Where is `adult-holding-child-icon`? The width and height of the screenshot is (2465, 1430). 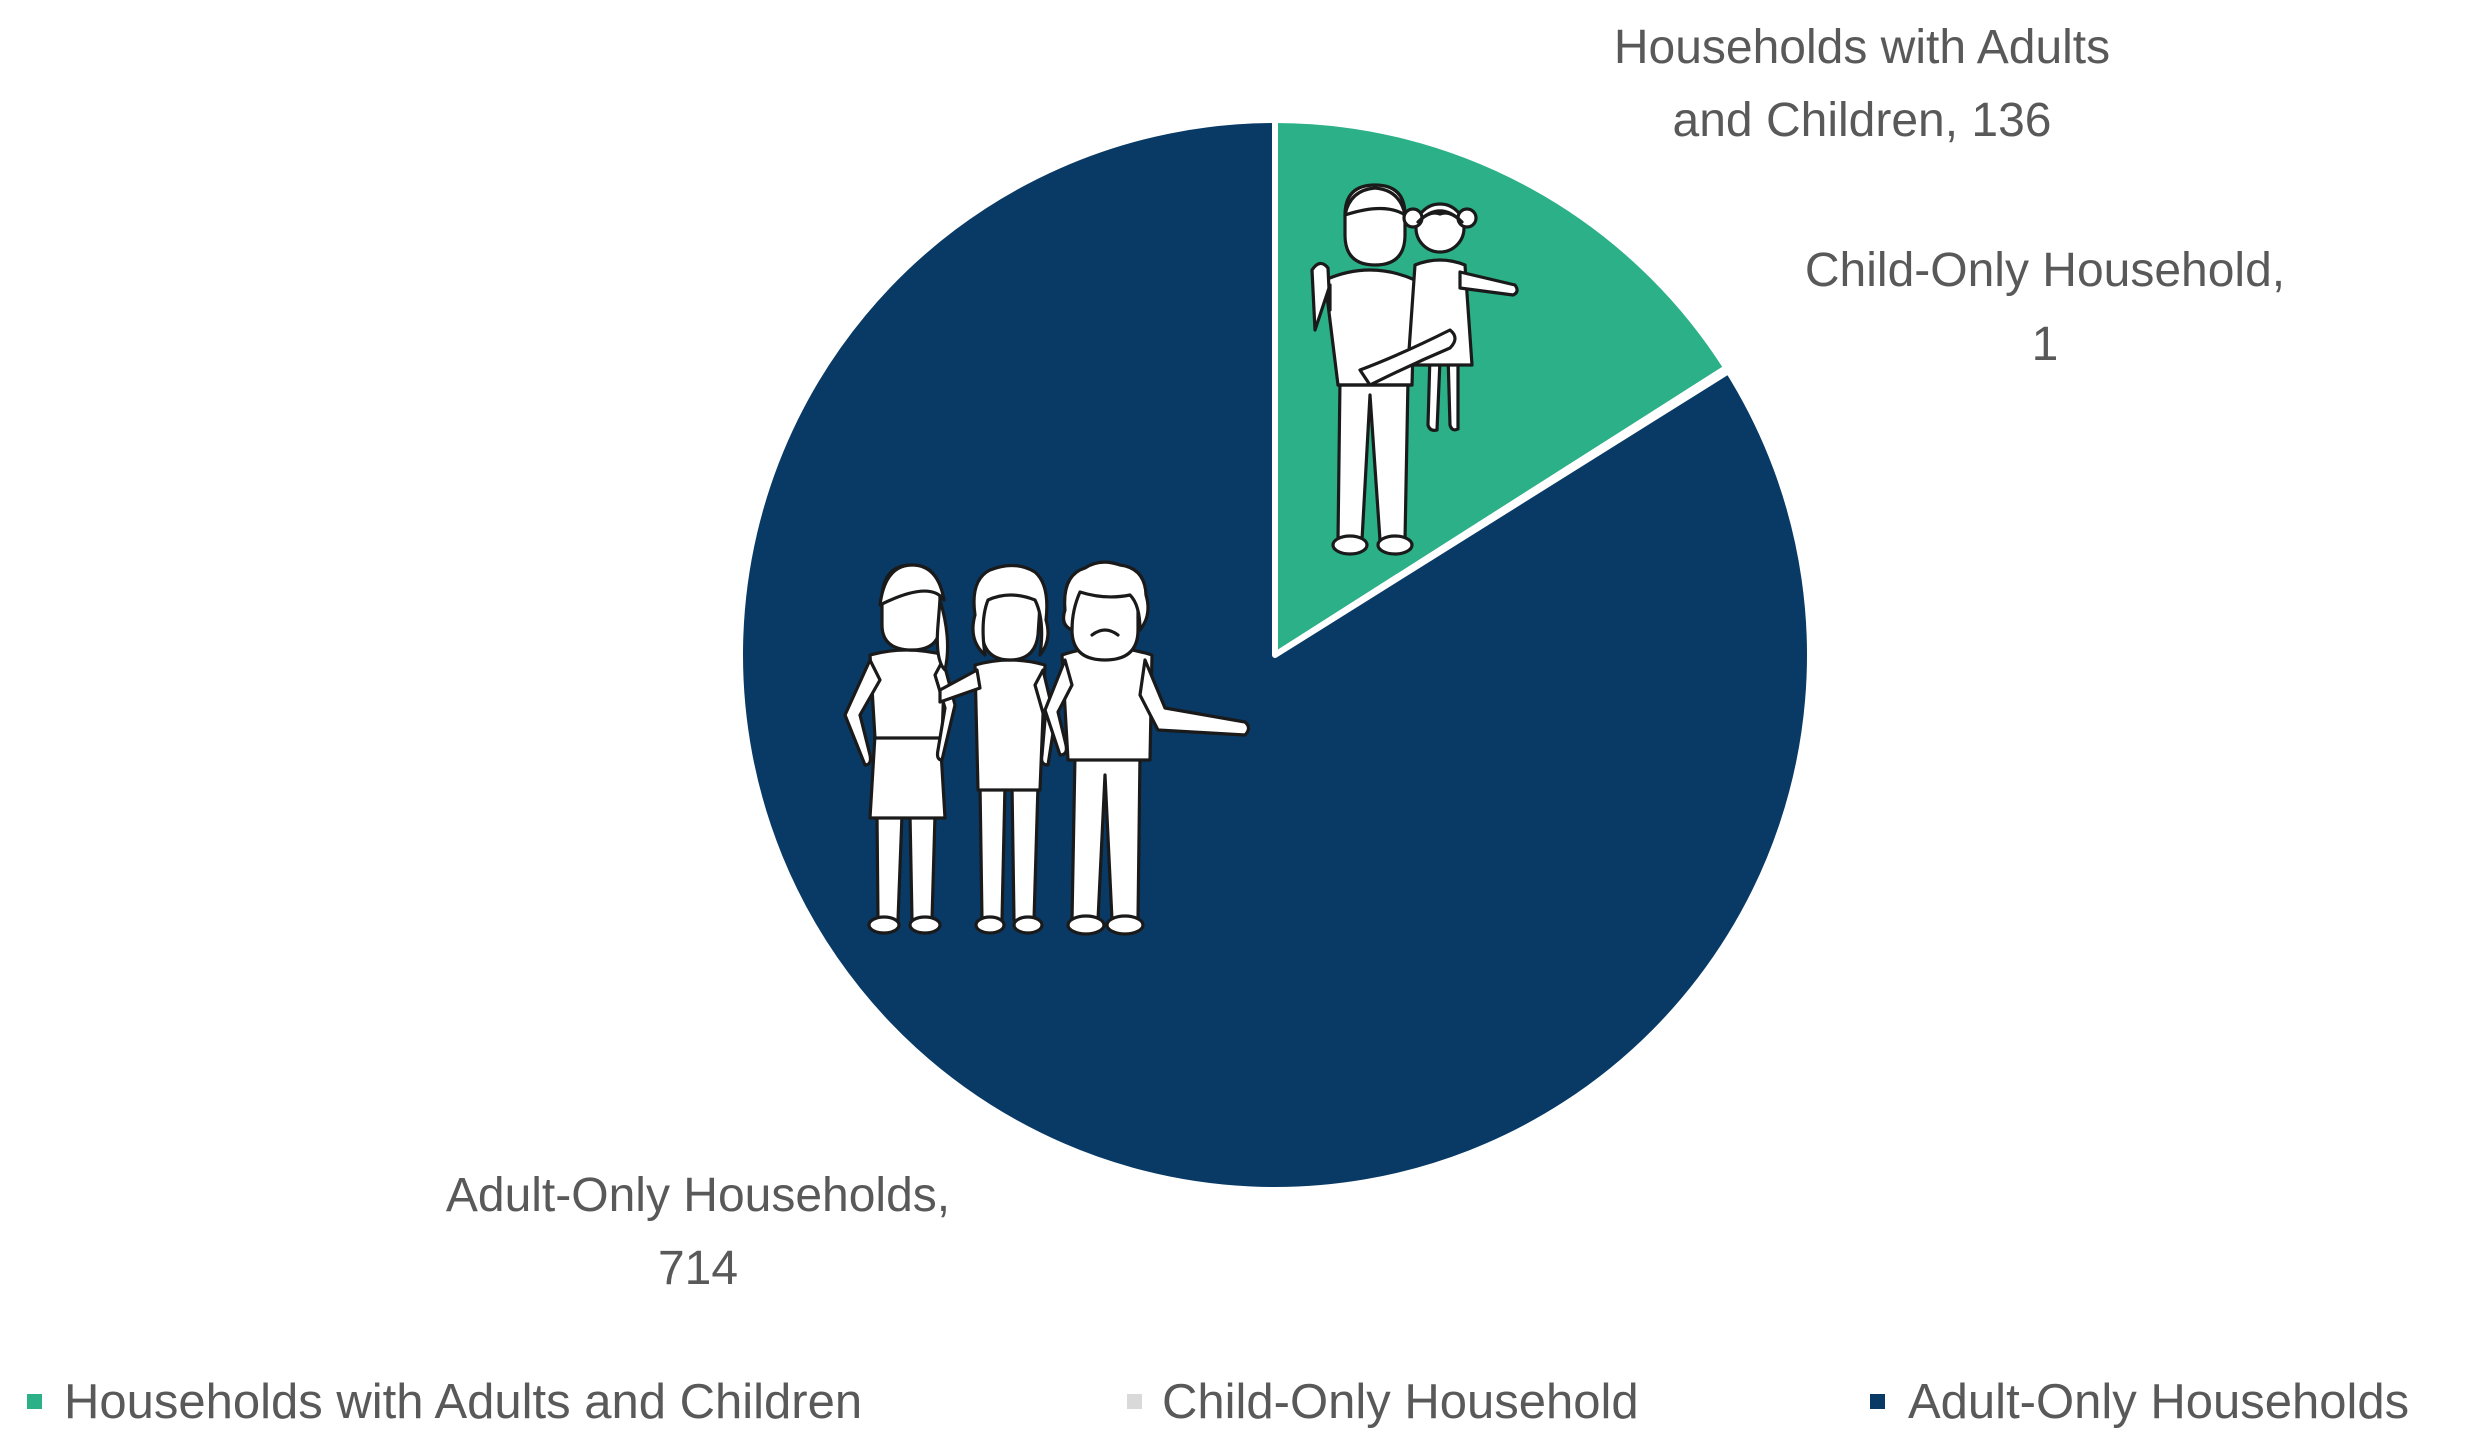 adult-holding-child-icon is located at coordinates (1414, 369).